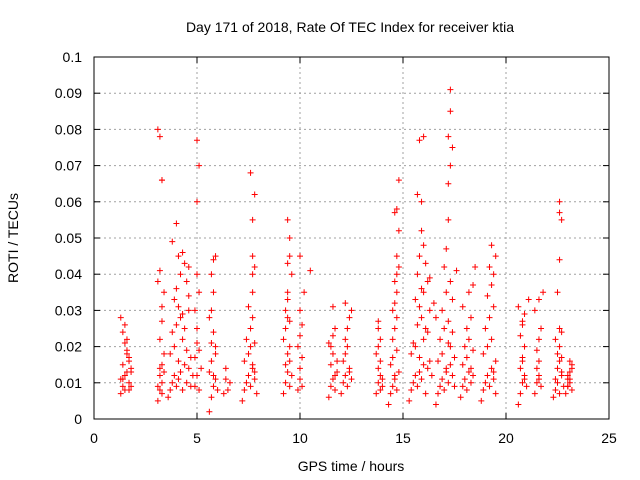 The height and width of the screenshot is (480, 640). Describe the element at coordinates (68, 129) in the screenshot. I see `y-tick-label: 0.08` at that location.